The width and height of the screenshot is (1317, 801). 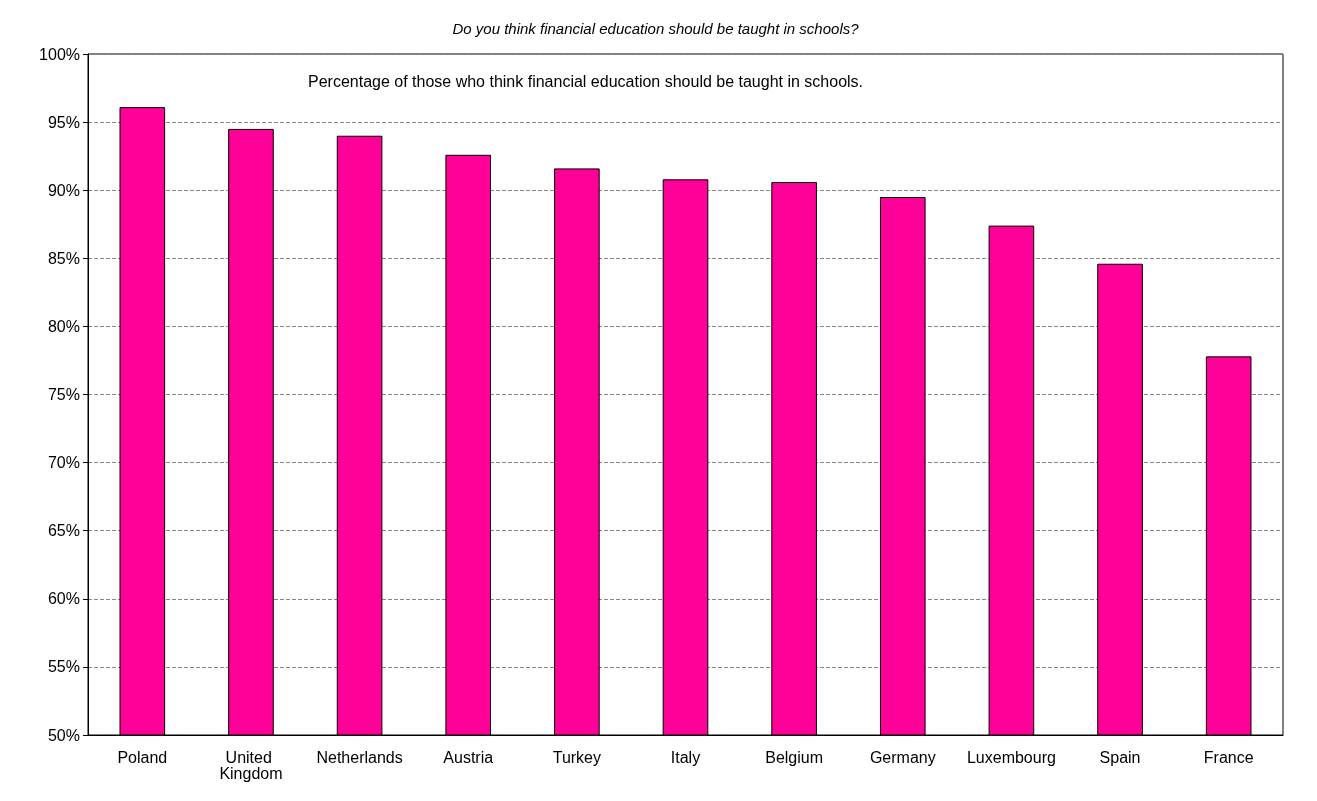 What do you see at coordinates (63, 326) in the screenshot?
I see `y-tick-label: 80%` at bounding box center [63, 326].